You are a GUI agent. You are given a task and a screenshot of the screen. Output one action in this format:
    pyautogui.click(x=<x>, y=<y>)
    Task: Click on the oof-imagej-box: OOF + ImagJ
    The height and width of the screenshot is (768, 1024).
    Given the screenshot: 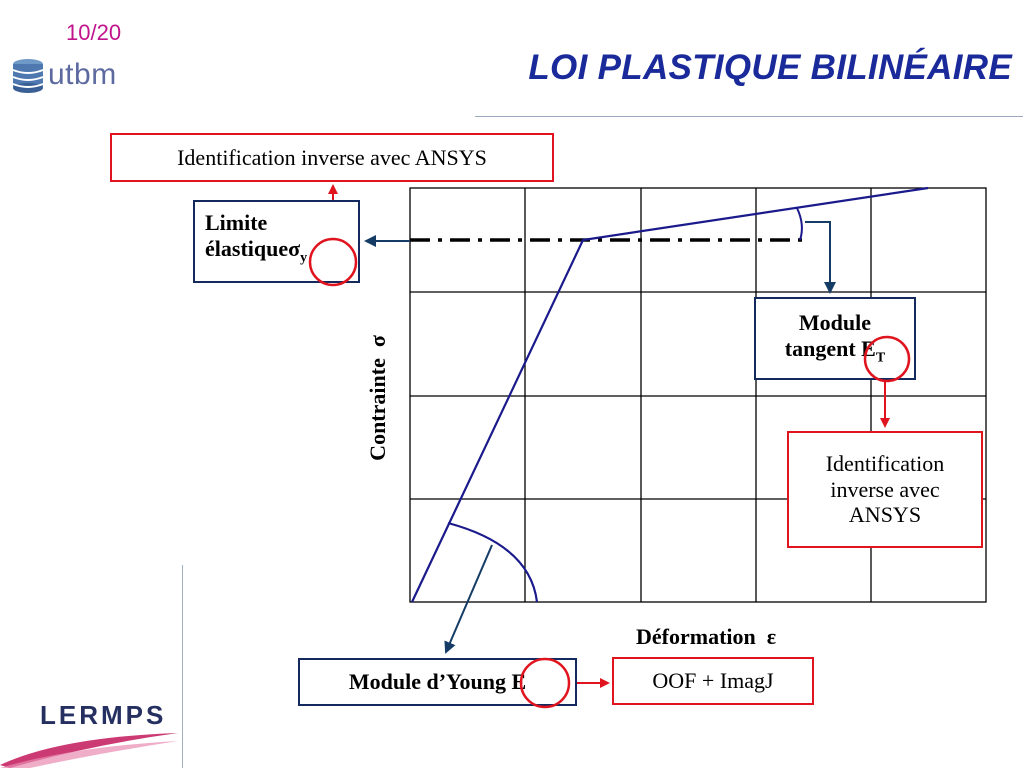 What is the action you would take?
    pyautogui.click(x=713, y=681)
    